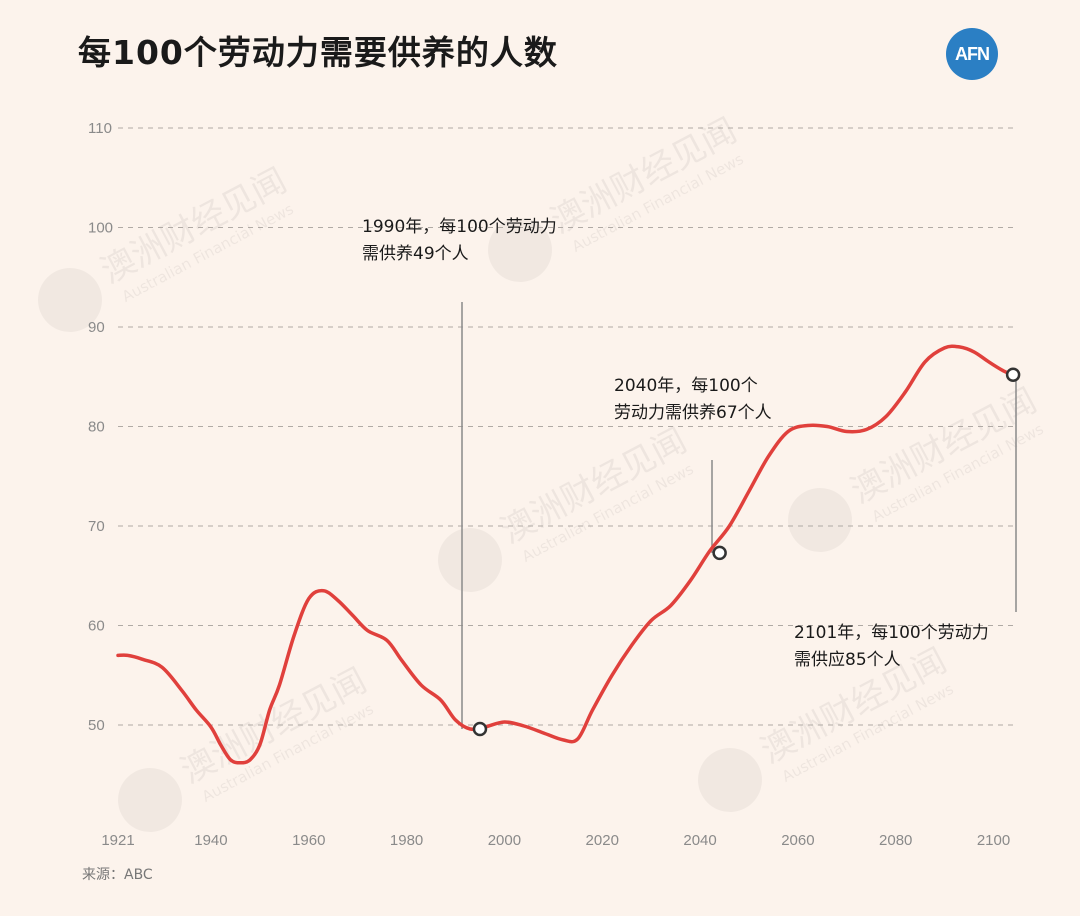  Describe the element at coordinates (693, 413) in the screenshot. I see `annotation-line-2: 劳动力需供养67个人` at that location.